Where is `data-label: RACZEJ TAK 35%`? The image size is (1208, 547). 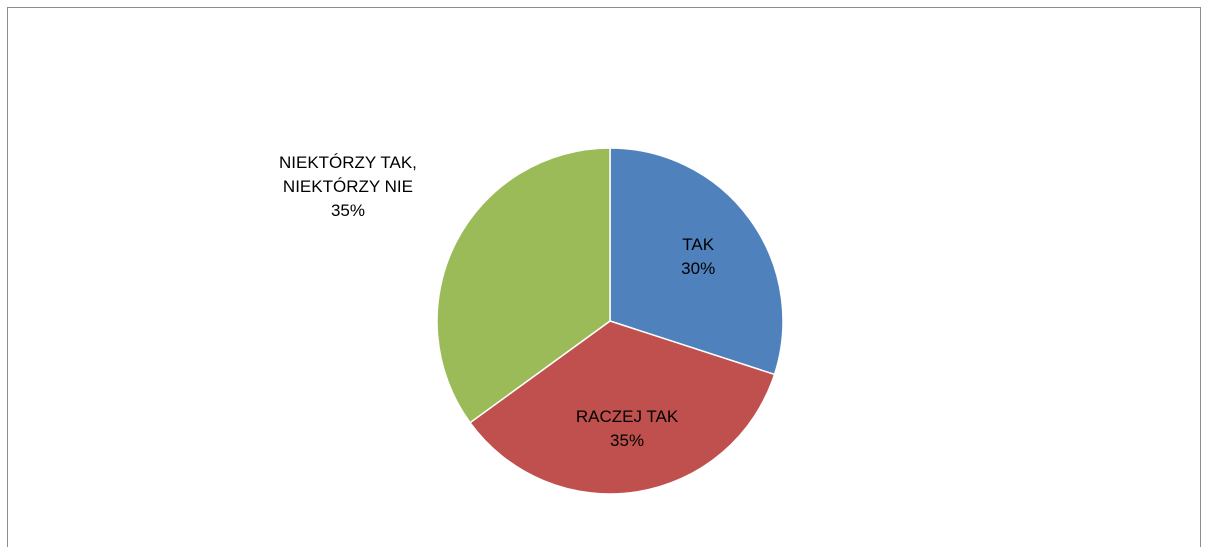 data-label: RACZEJ TAK 35% is located at coordinates (627, 429).